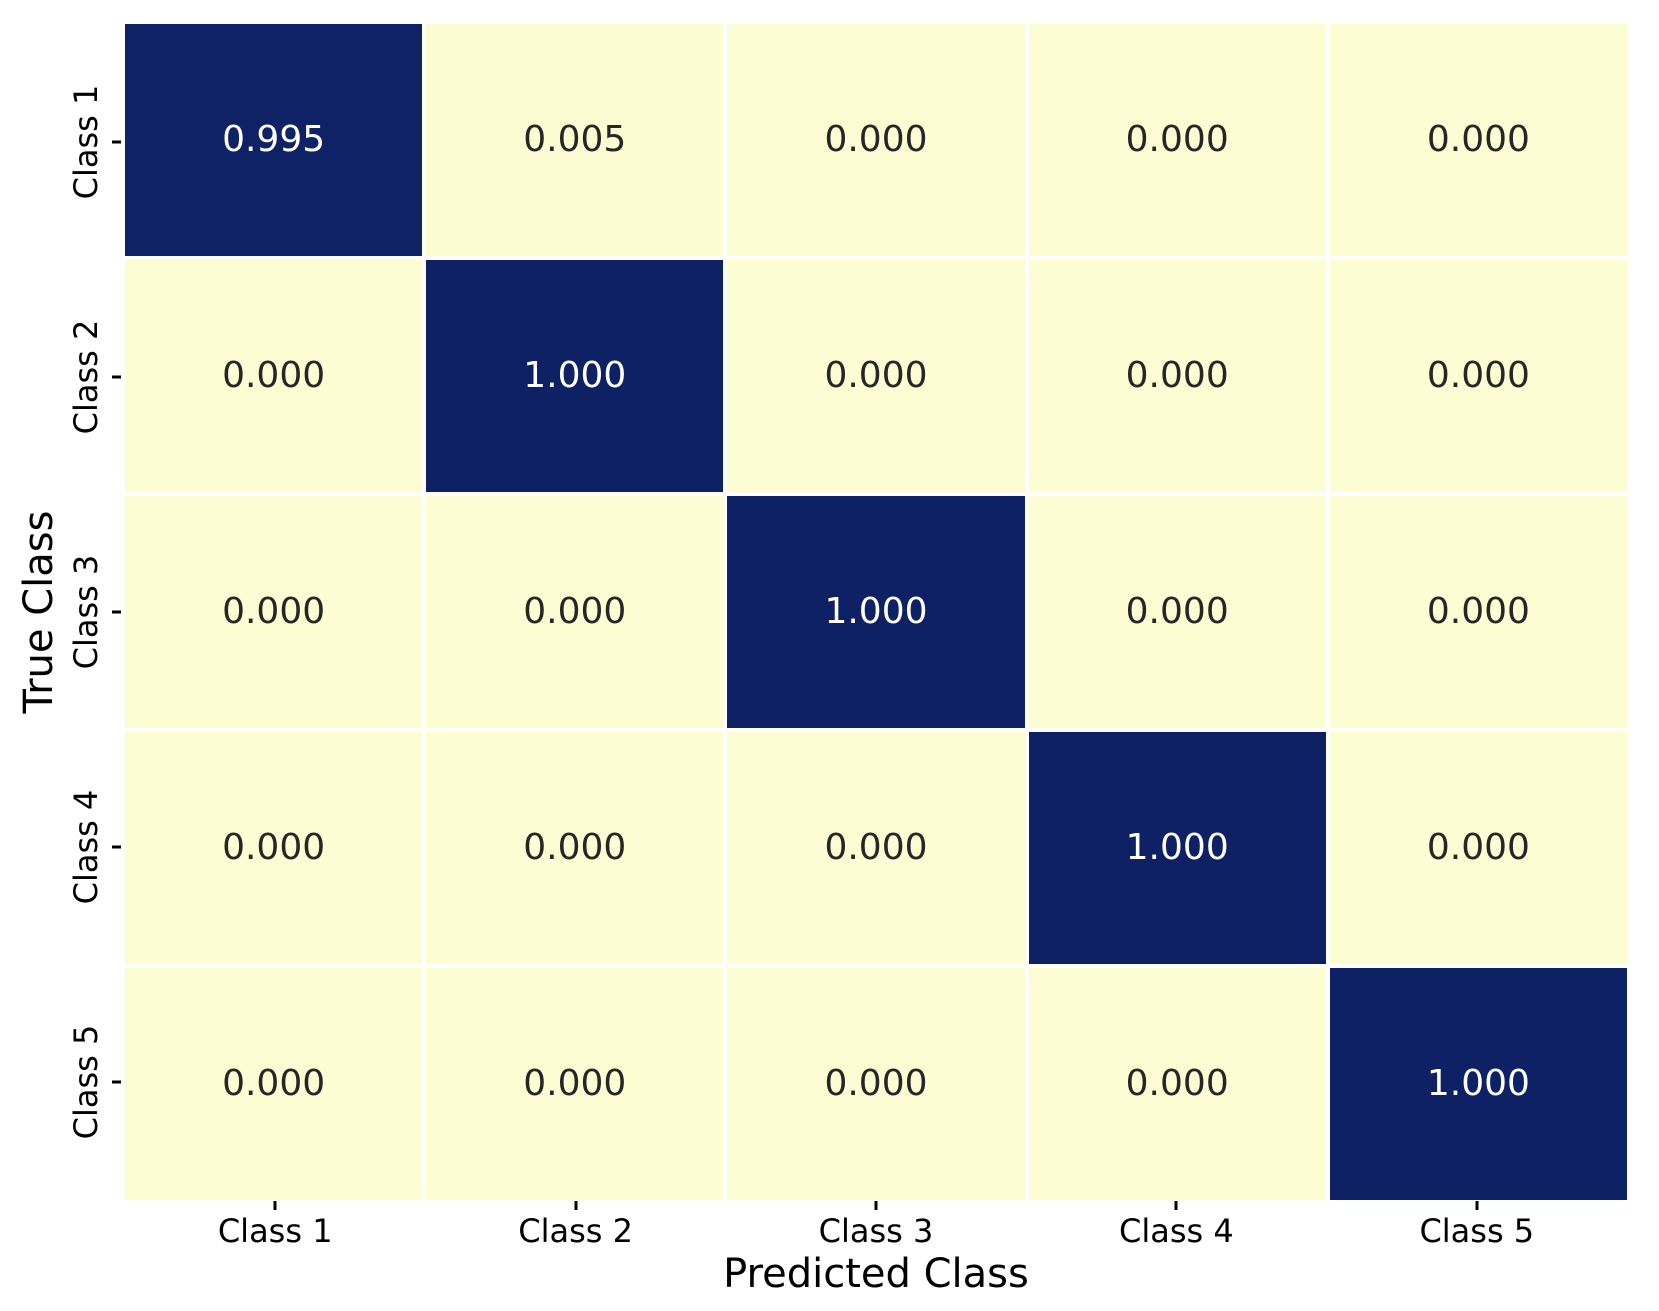  Describe the element at coordinates (86, 1082) in the screenshot. I see `y-tick-label: Class 5` at that location.